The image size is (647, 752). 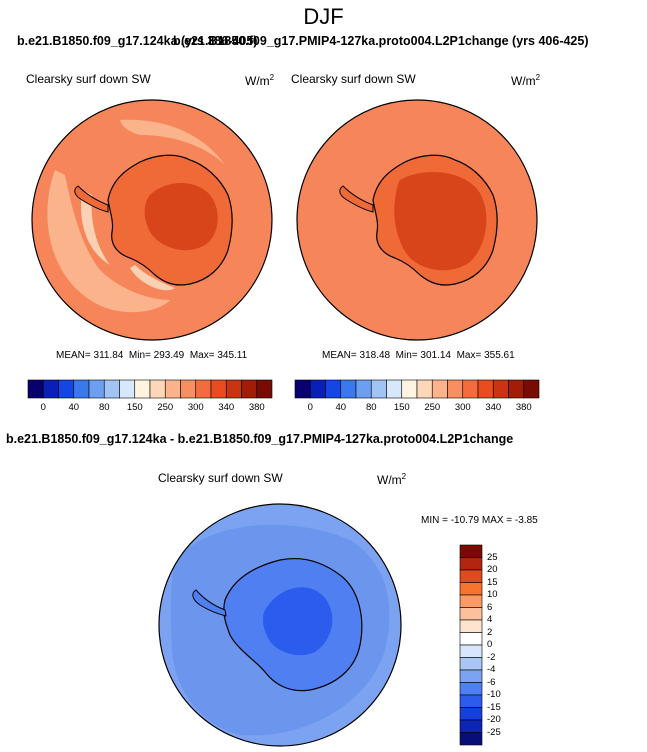 What do you see at coordinates (440, 221) in the screenshot?
I see `panel2-interior-high` at bounding box center [440, 221].